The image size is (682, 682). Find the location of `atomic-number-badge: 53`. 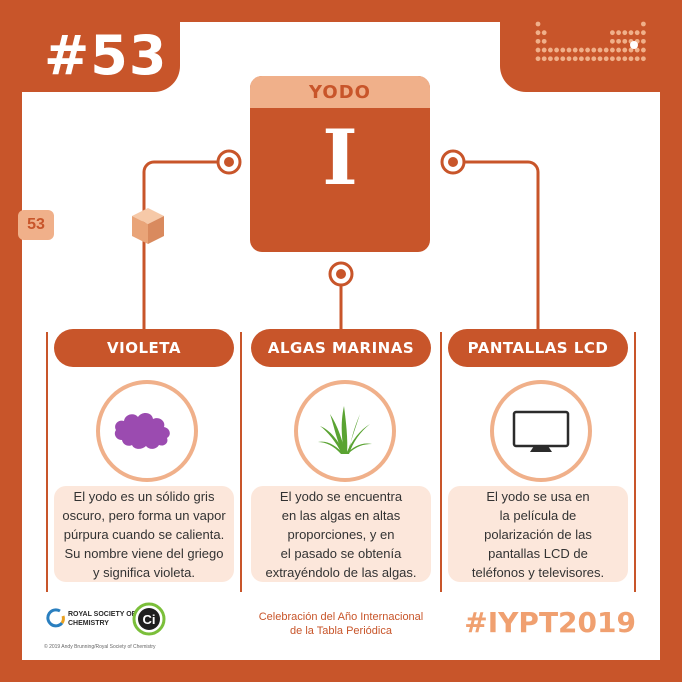

atomic-number-badge: 53 is located at coordinates (36, 225).